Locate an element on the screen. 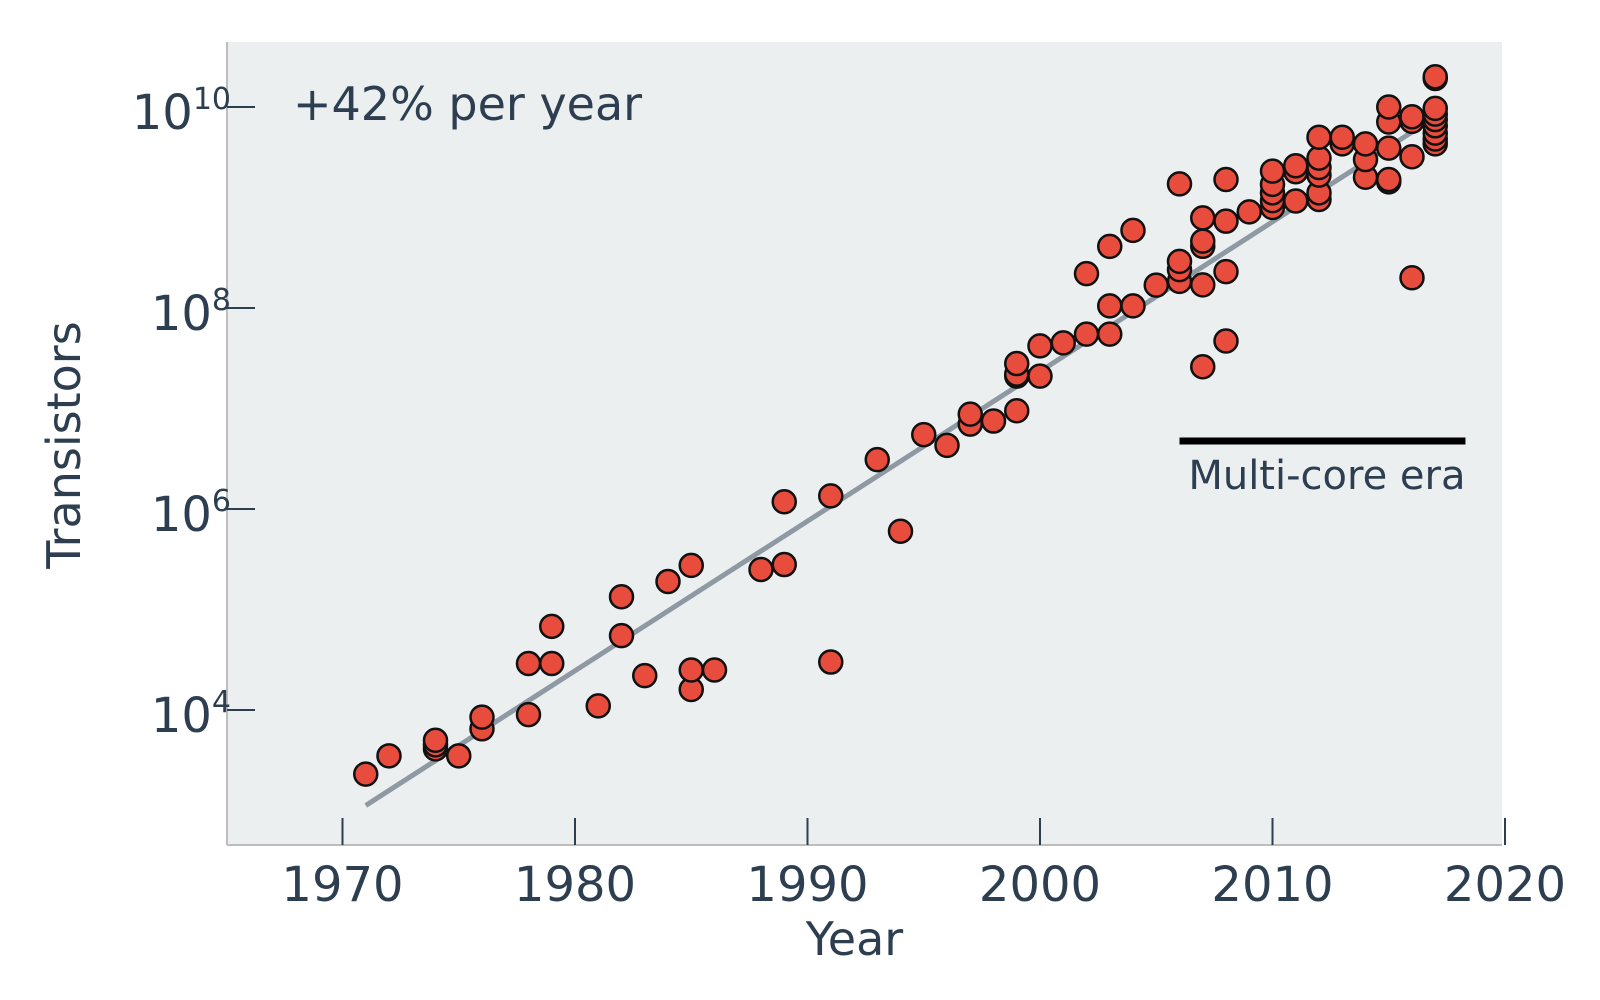 The height and width of the screenshot is (1000, 1600). x-tick-label: 2020 is located at coordinates (1505, 885).